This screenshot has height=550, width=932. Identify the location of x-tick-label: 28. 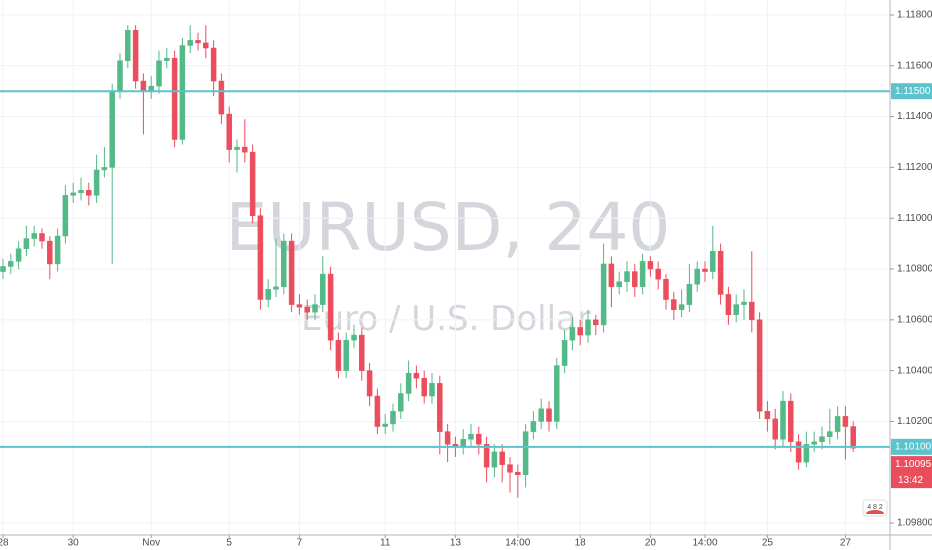
(4, 543).